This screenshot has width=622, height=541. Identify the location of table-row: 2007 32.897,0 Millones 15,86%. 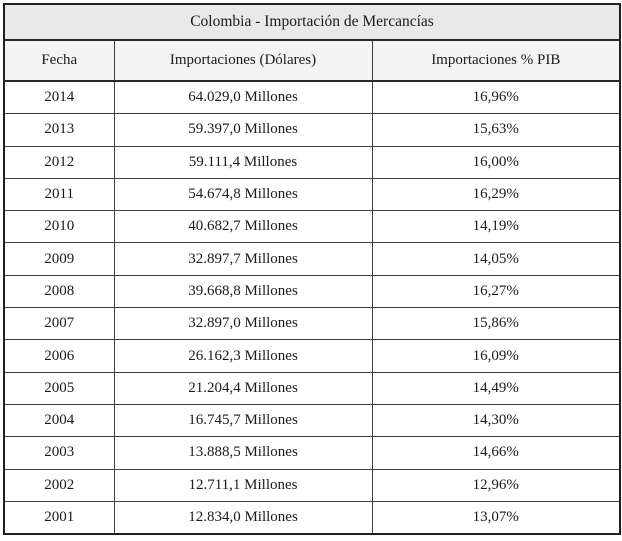
(312, 324).